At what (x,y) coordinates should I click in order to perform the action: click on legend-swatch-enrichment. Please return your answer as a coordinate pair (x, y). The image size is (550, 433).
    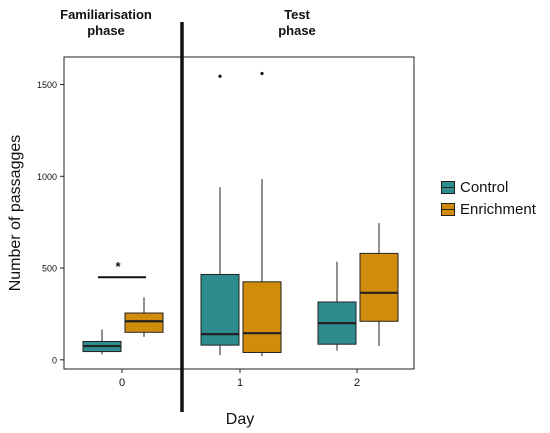
    Looking at the image, I should click on (448, 209).